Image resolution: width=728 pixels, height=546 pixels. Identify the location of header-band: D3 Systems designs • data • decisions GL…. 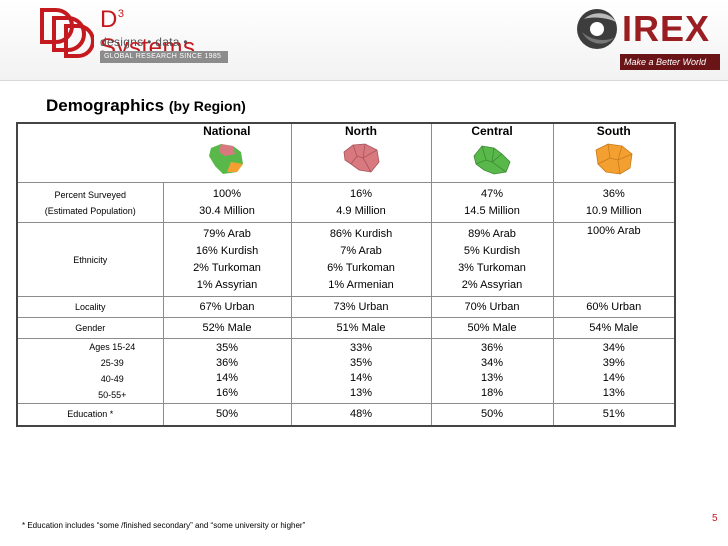
(364, 40).